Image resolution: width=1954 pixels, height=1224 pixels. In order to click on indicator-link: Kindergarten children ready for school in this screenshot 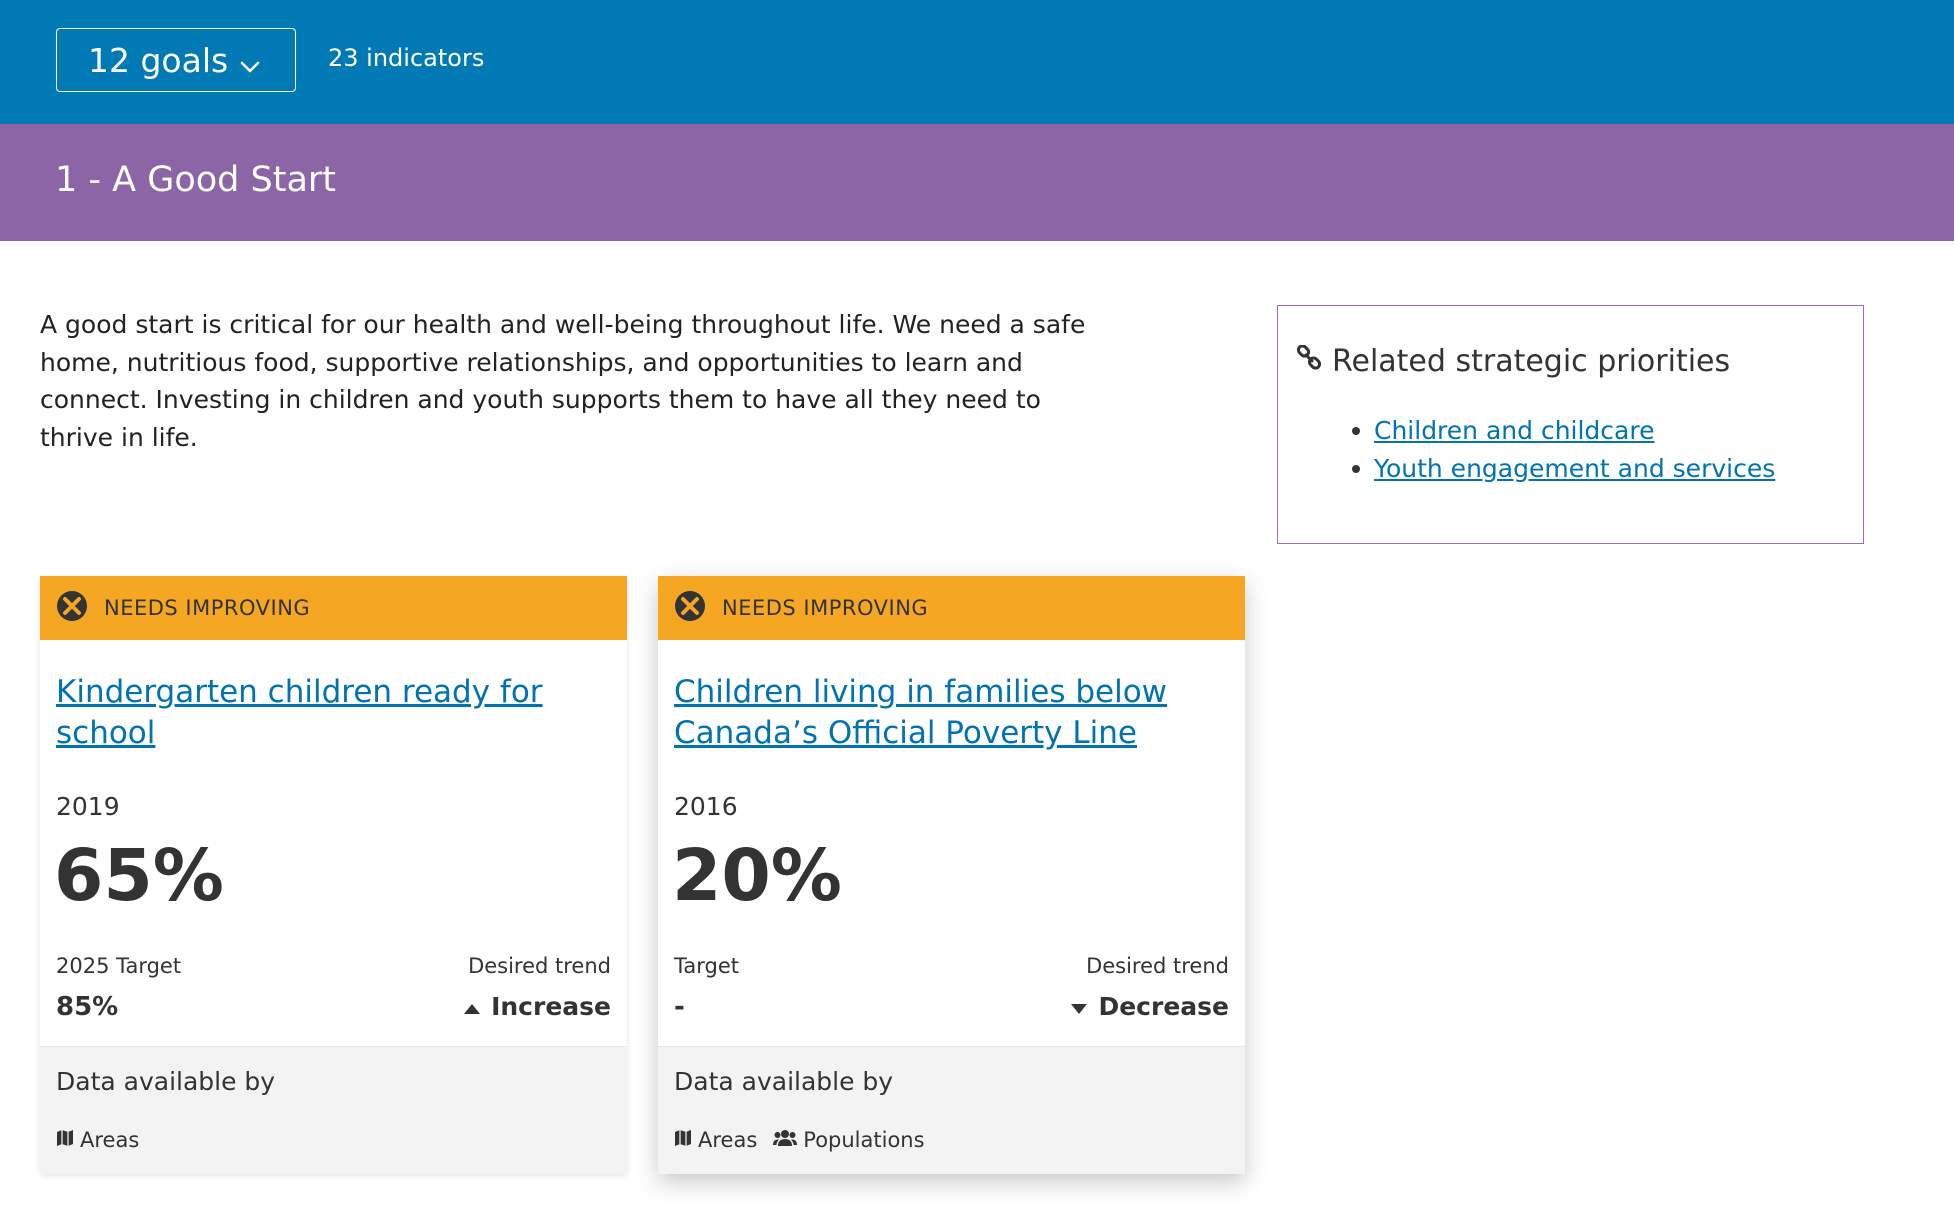, I will do `click(299, 712)`.